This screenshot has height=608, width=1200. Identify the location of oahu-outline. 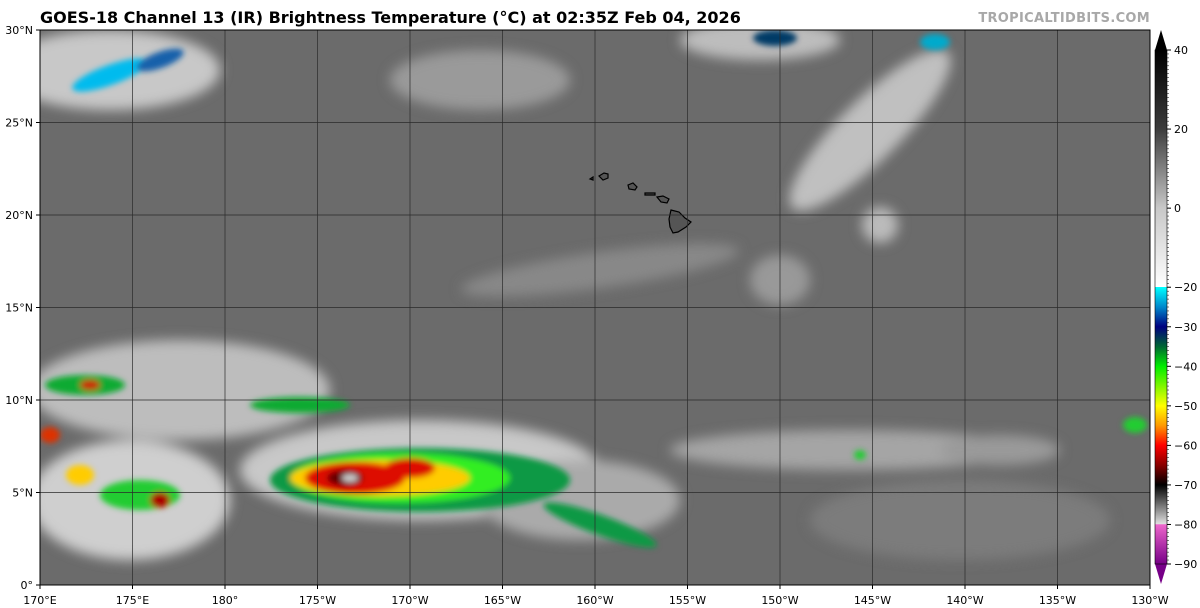
(632, 186).